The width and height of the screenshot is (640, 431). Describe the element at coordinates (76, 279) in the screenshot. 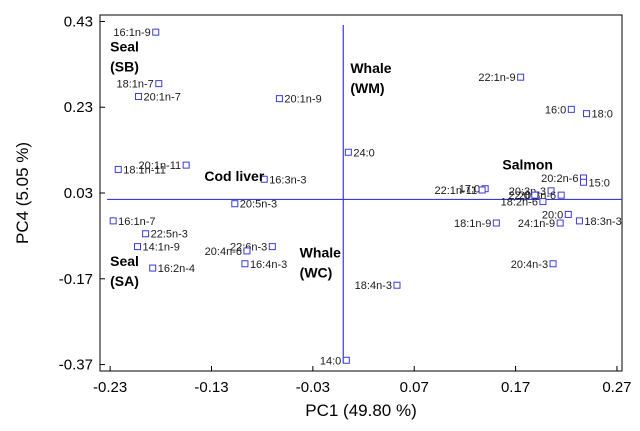

I see `y-tick-label: -0.17` at that location.